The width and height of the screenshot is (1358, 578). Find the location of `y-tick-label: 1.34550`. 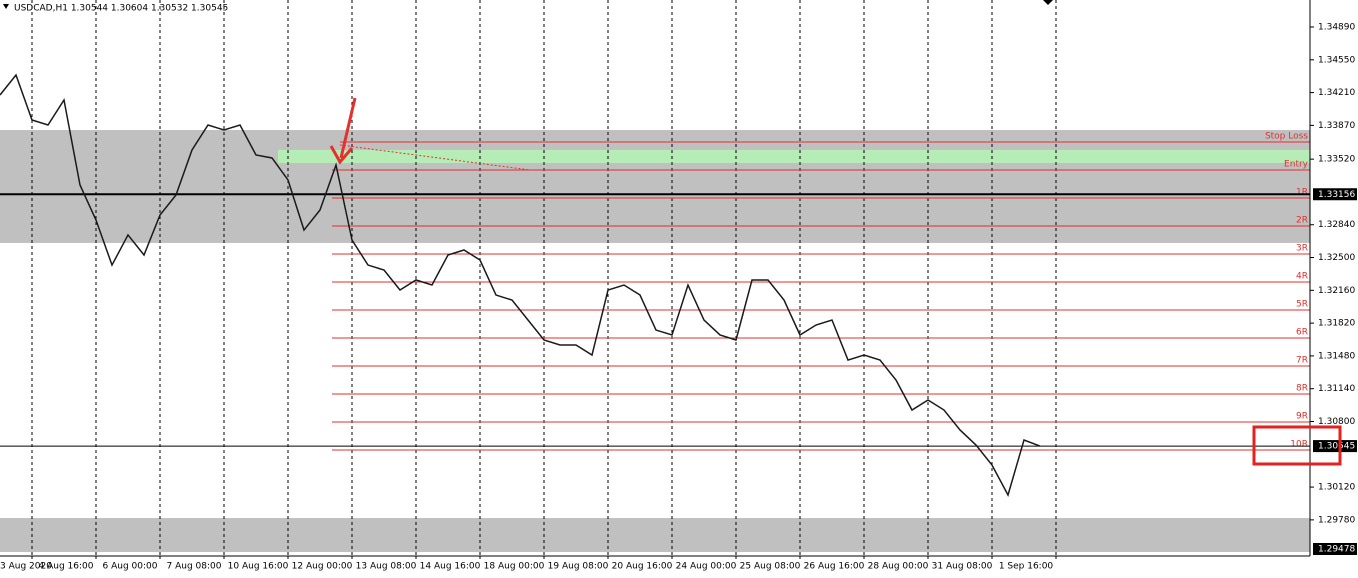

y-tick-label: 1.34550 is located at coordinates (1336, 60).